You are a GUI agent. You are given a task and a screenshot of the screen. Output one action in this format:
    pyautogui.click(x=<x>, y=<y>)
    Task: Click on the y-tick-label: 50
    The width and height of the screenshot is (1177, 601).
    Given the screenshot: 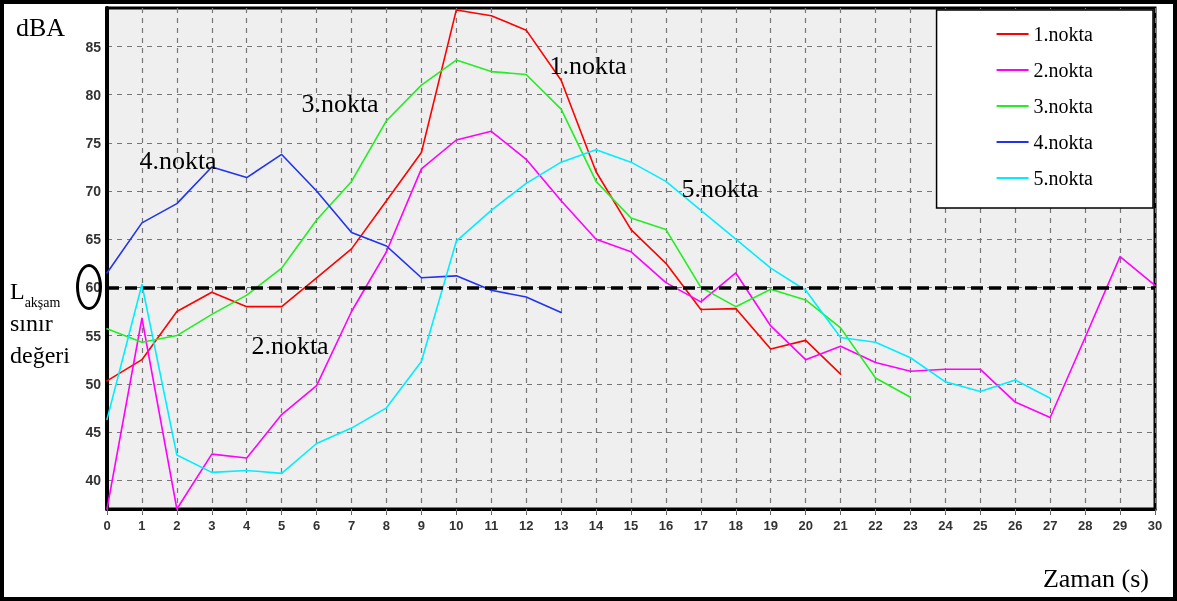 What is the action you would take?
    pyautogui.click(x=93, y=383)
    